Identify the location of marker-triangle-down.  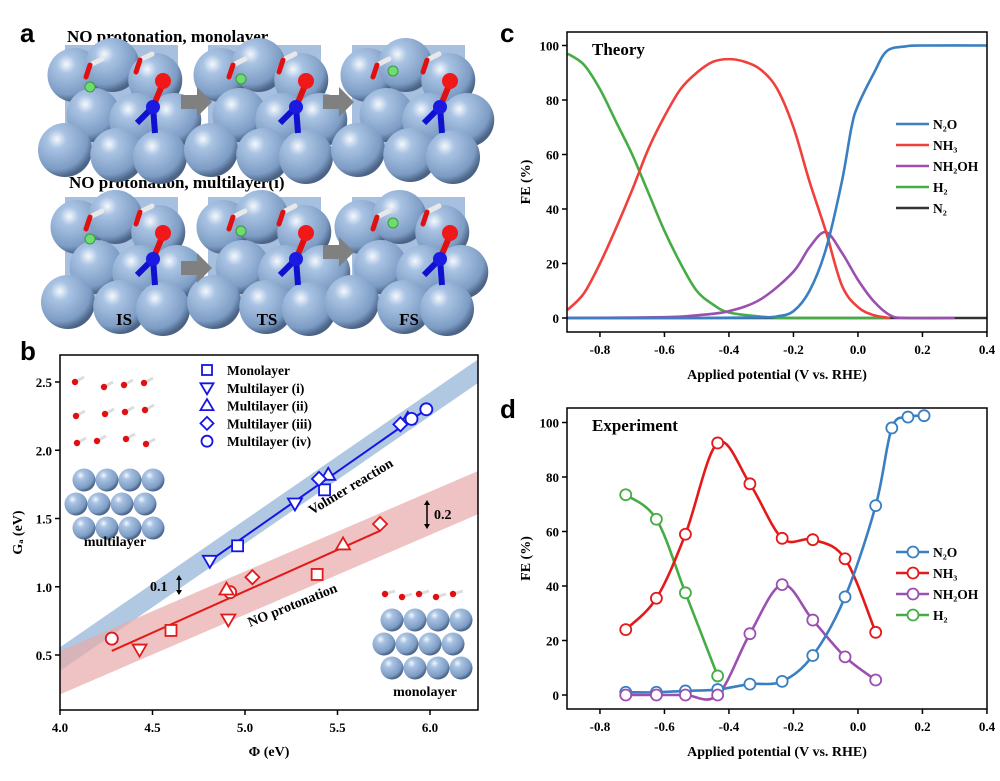
(207, 389).